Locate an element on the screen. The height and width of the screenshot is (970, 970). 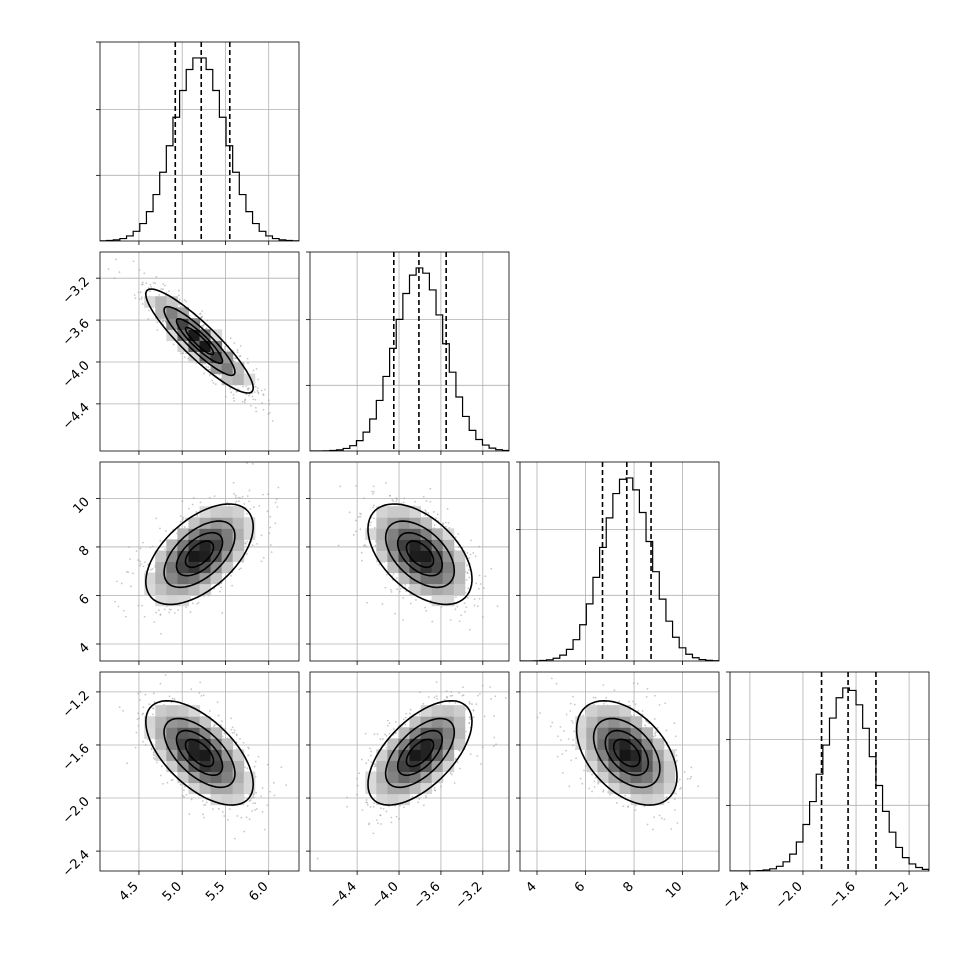
panel-content is located at coordinates (409, 561).